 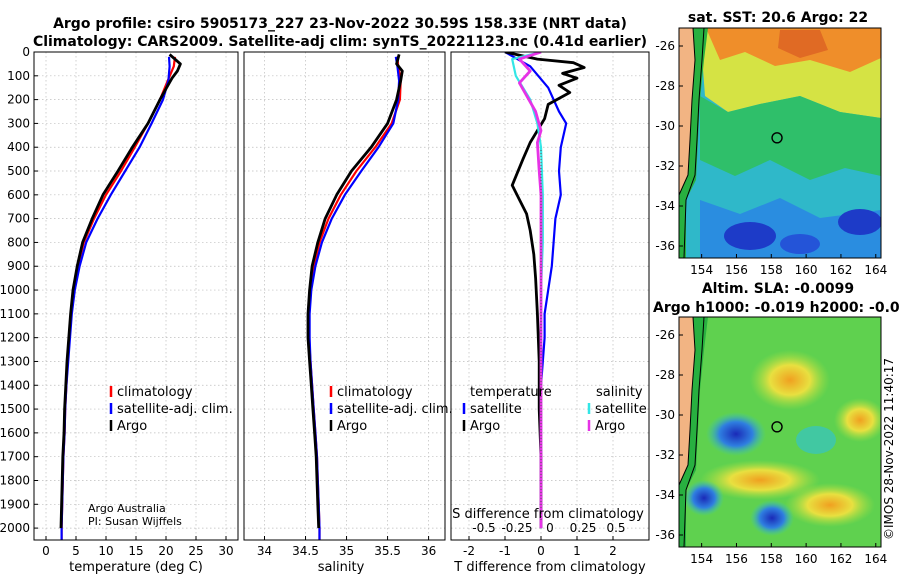 What do you see at coordinates (776, 308) in the screenshot?
I see `sla-map-subtitle: Argo h1000: -0.019 h2000: -0.037` at bounding box center [776, 308].